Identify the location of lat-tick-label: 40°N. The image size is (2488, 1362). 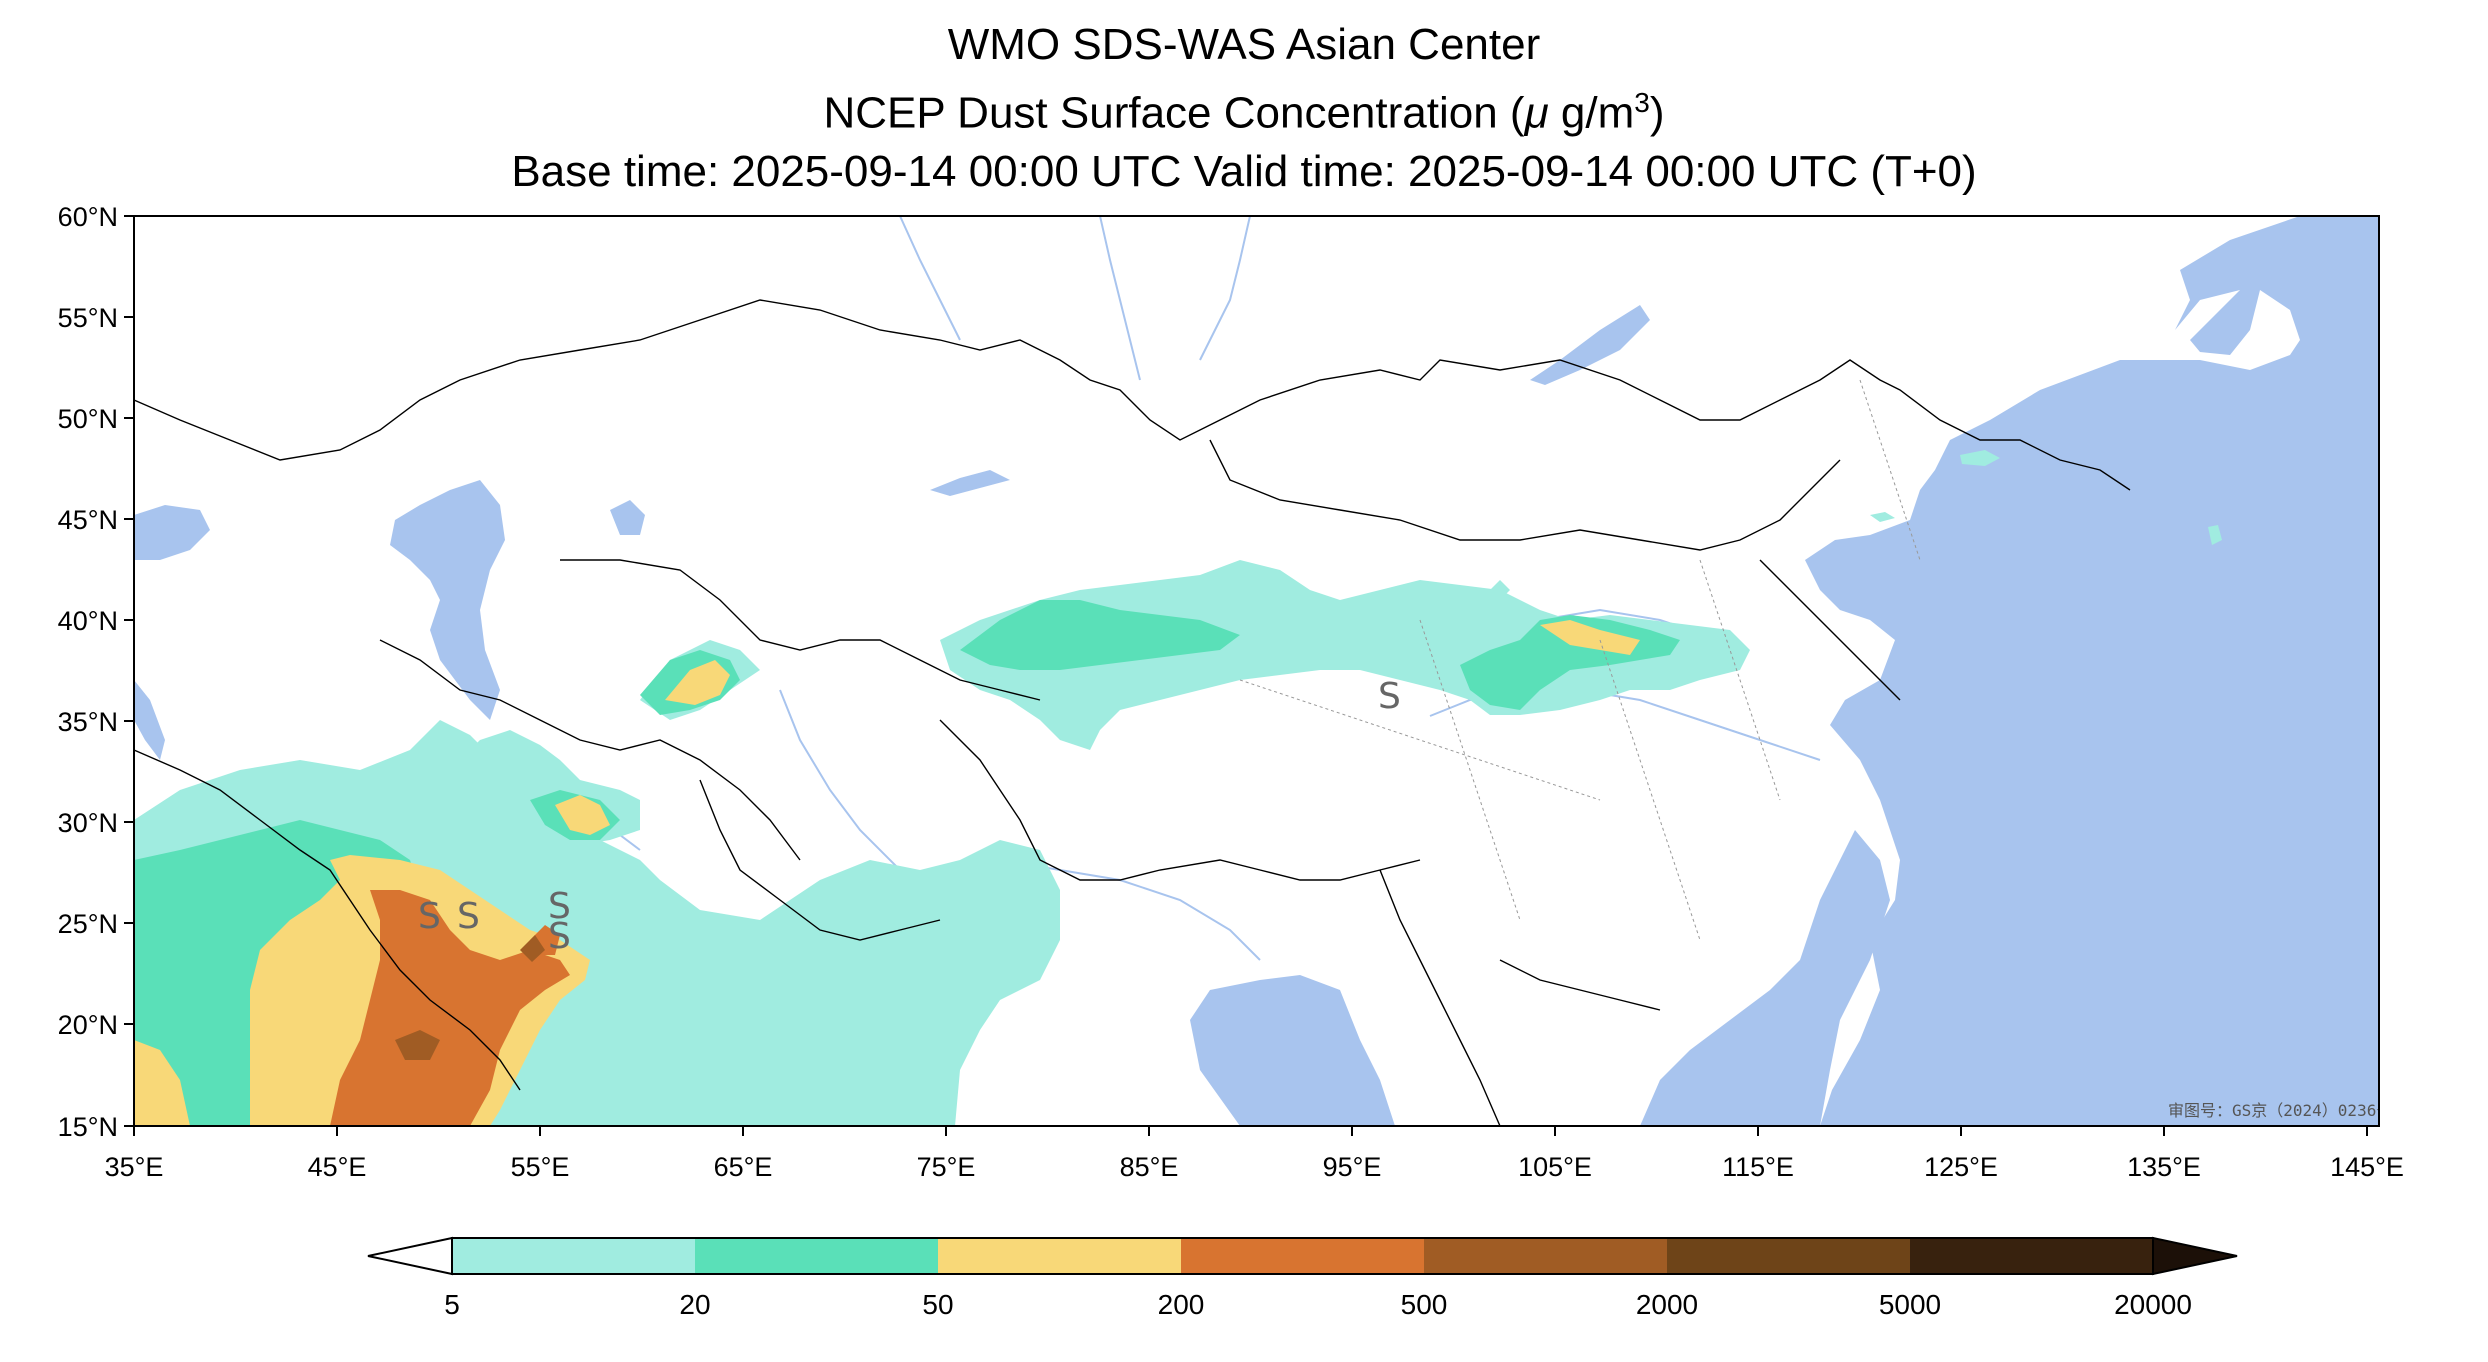
(88, 621).